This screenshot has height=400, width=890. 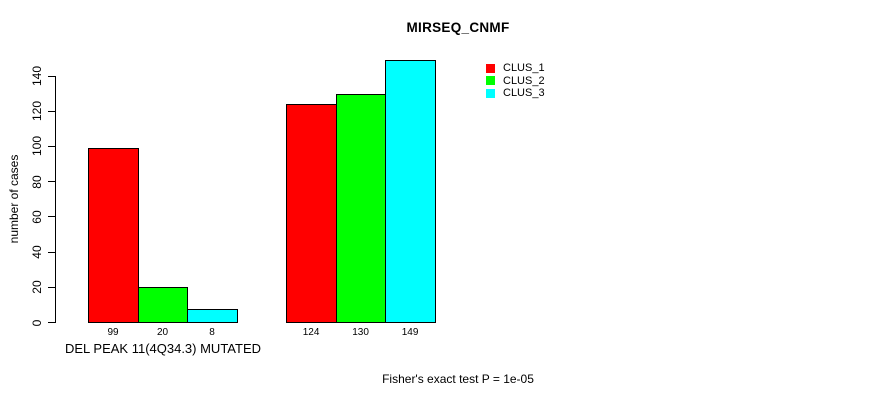 I want to click on y-tick-label: 120, so click(x=37, y=111).